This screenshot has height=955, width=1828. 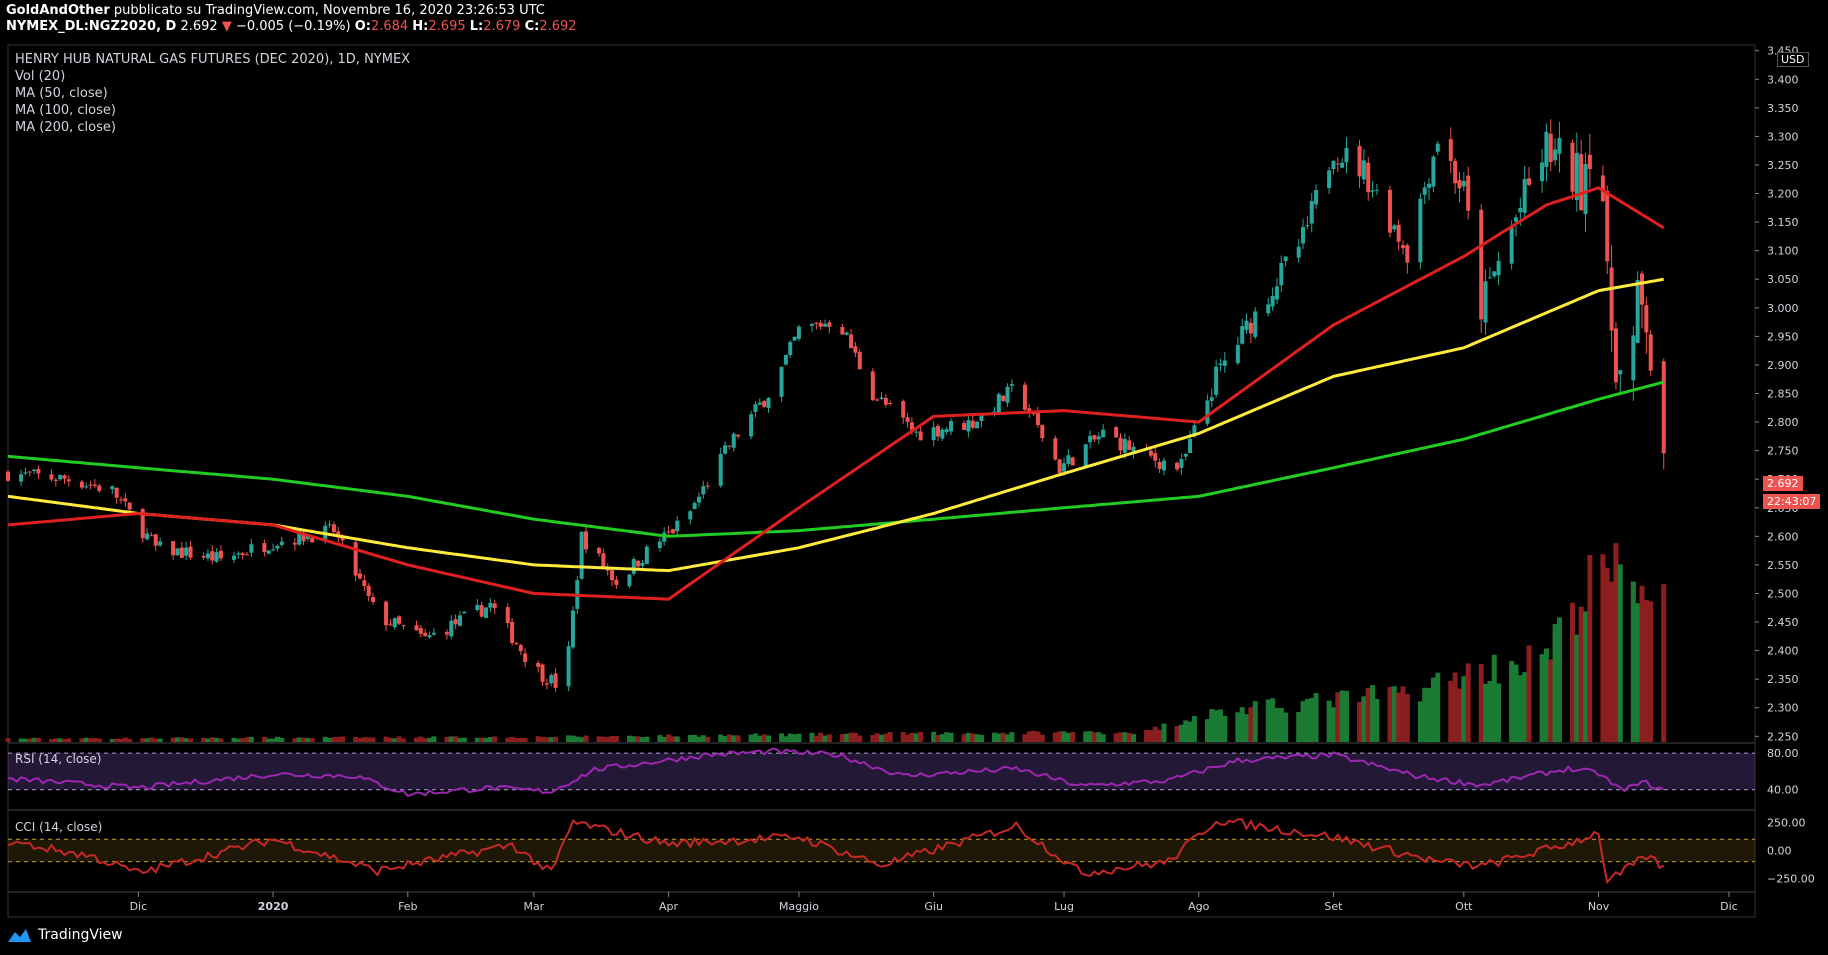 I want to click on cci-line, so click(x=836, y=851).